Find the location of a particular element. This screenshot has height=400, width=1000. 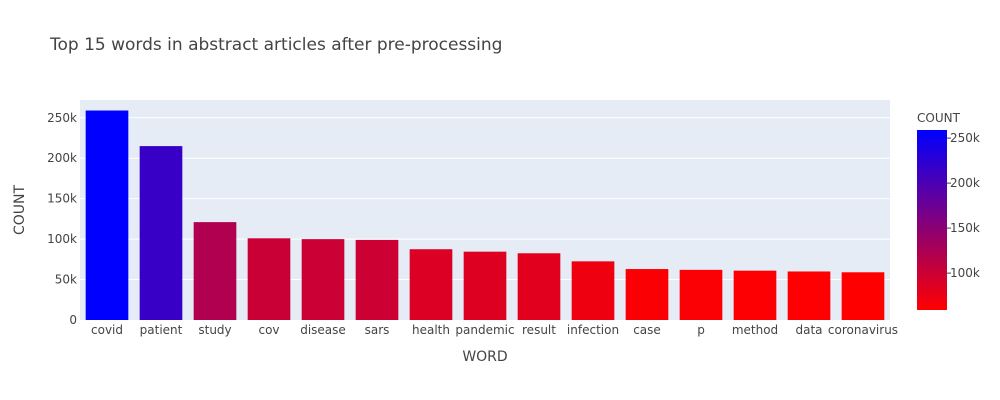

y-tick-label: 150k is located at coordinates (62, 199).